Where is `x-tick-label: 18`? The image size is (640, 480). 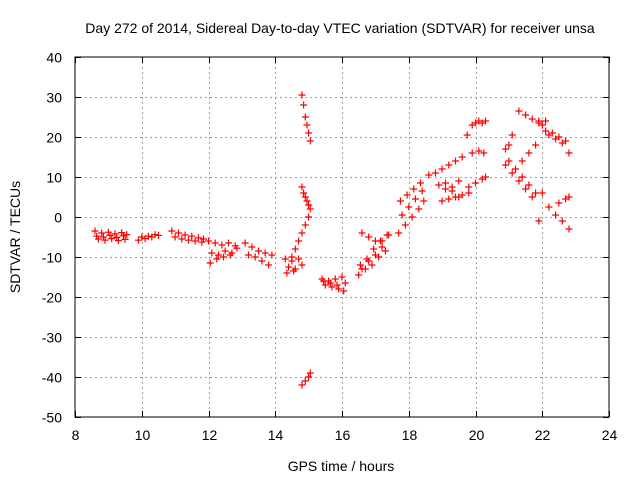 x-tick-label: 18 is located at coordinates (410, 435).